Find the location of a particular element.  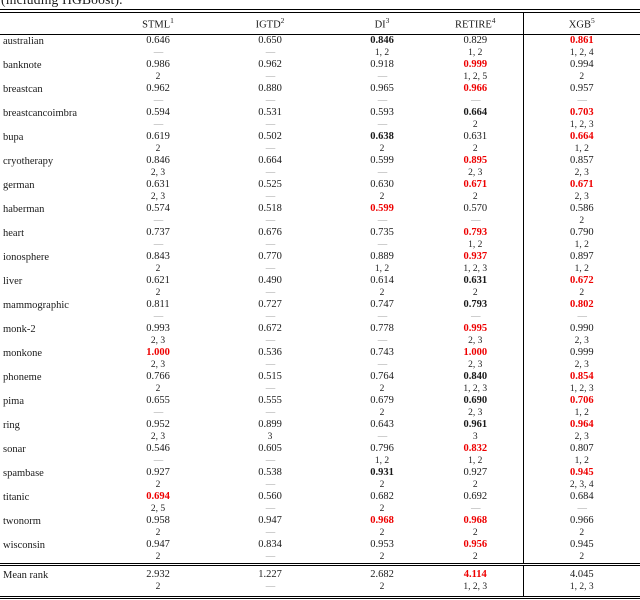

result-cell: 0.692— is located at coordinates (475, 503).